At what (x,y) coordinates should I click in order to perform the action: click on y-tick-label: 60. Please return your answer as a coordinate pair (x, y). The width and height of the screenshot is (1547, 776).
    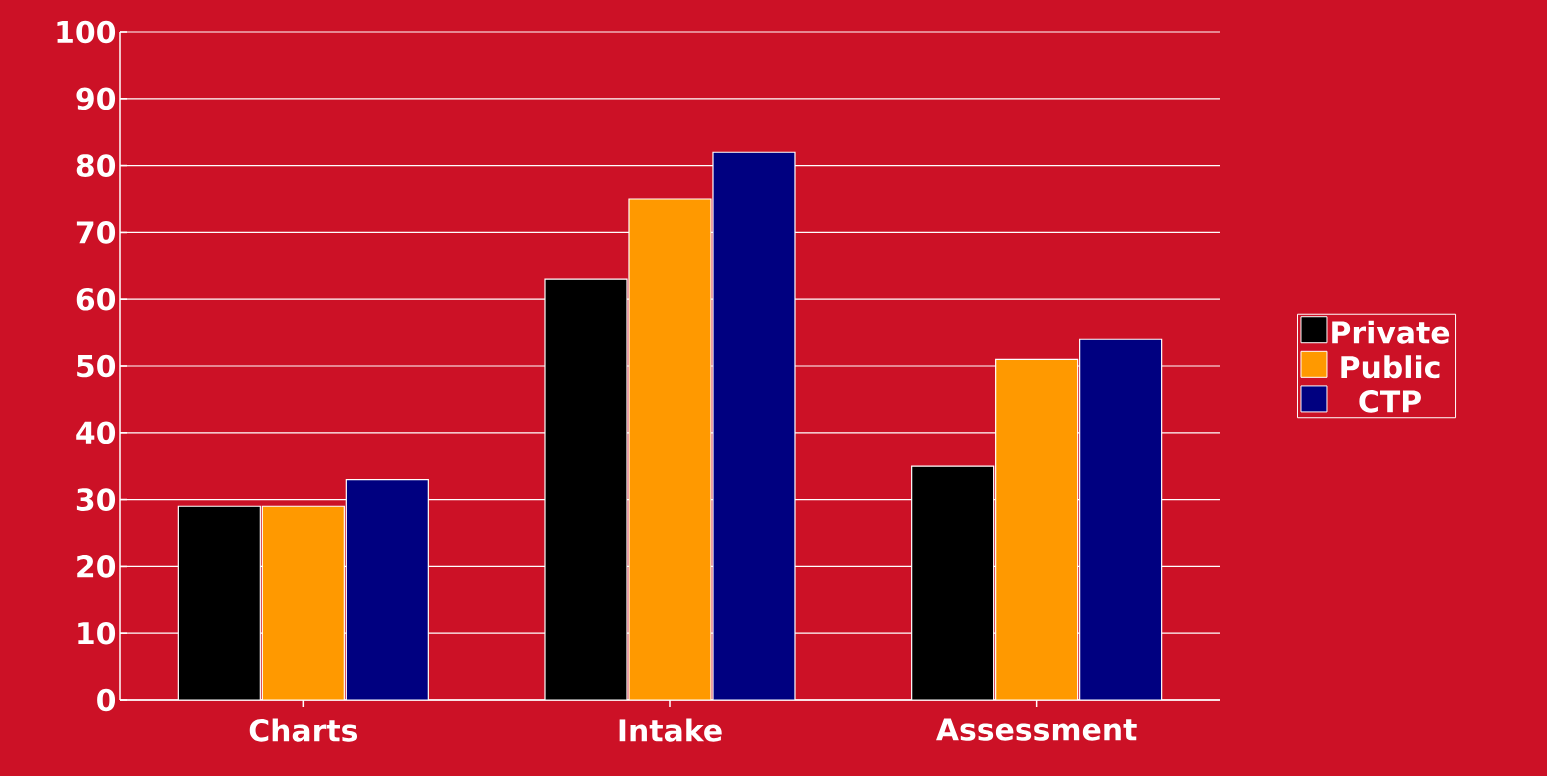
    Looking at the image, I should click on (96, 299).